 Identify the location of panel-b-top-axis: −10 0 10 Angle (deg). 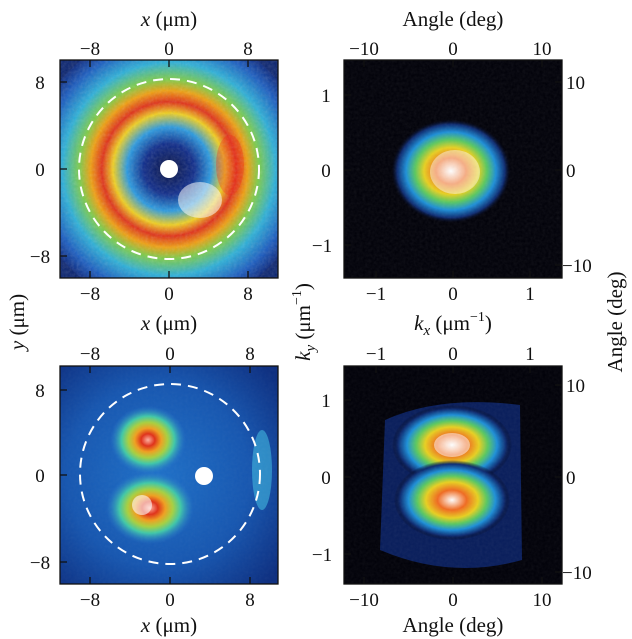
(450, 37).